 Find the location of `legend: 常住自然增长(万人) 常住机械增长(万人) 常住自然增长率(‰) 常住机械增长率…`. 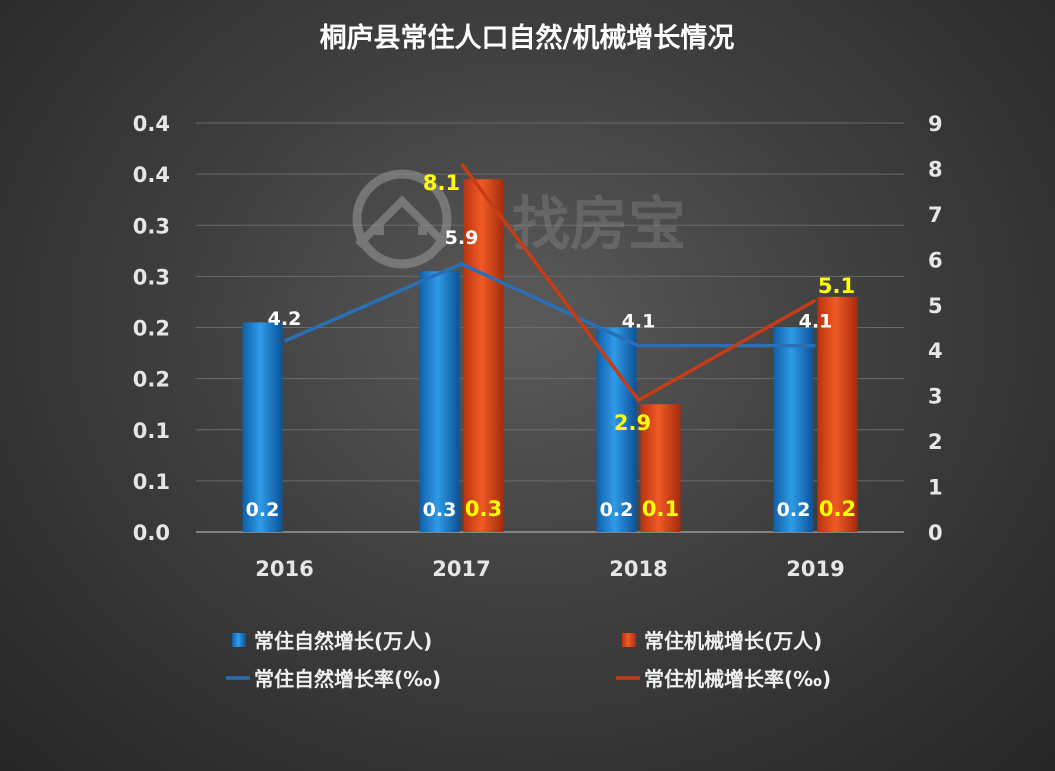

legend: 常住自然增长(万人) 常住机械增长(万人) 常住自然增长率(‰) 常住机械增长率… is located at coordinates (528, 660).